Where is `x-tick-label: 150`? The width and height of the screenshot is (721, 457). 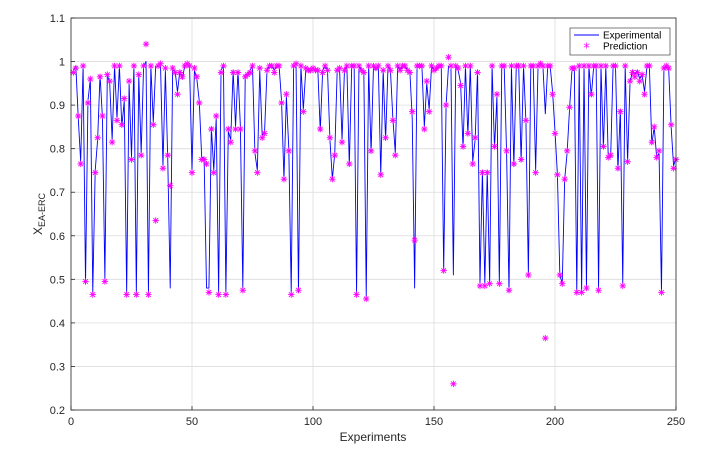 x-tick-label: 150 is located at coordinates (434, 422).